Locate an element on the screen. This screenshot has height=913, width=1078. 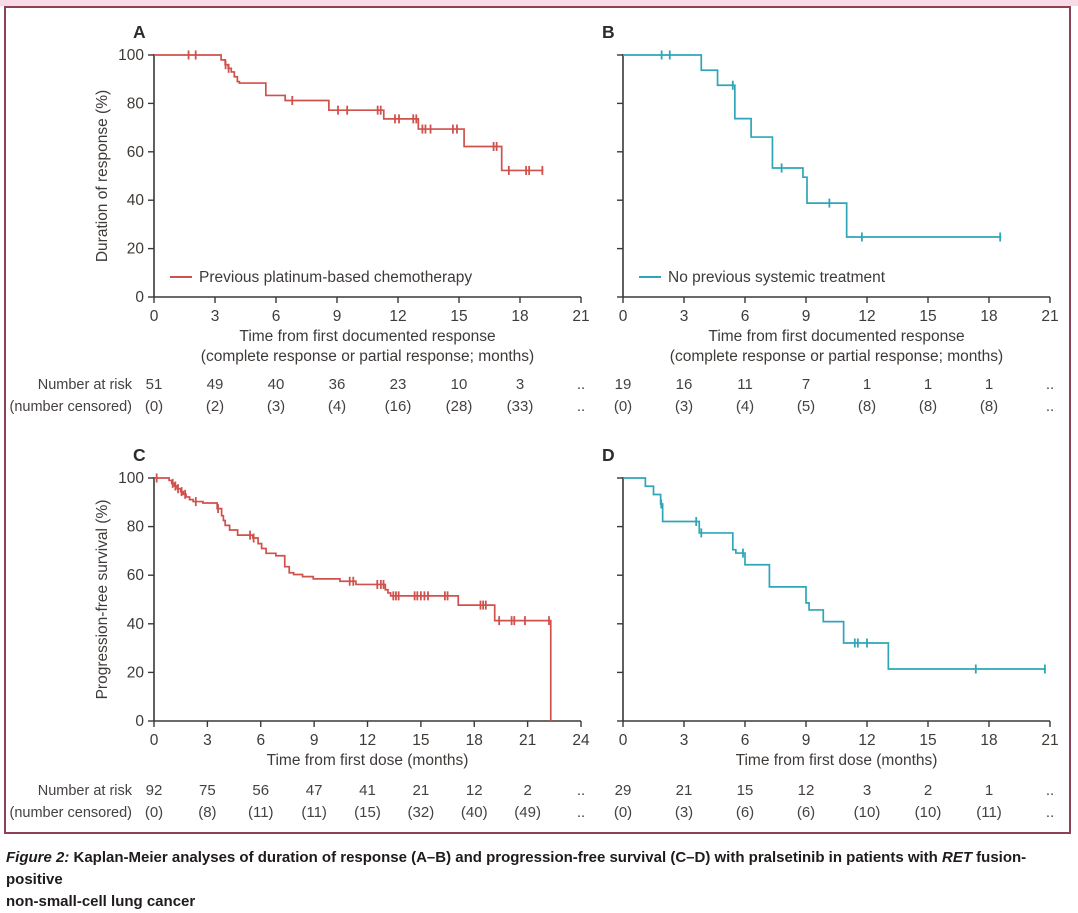
y-axis-title: Duration of response (%) is located at coordinates (102, 176).